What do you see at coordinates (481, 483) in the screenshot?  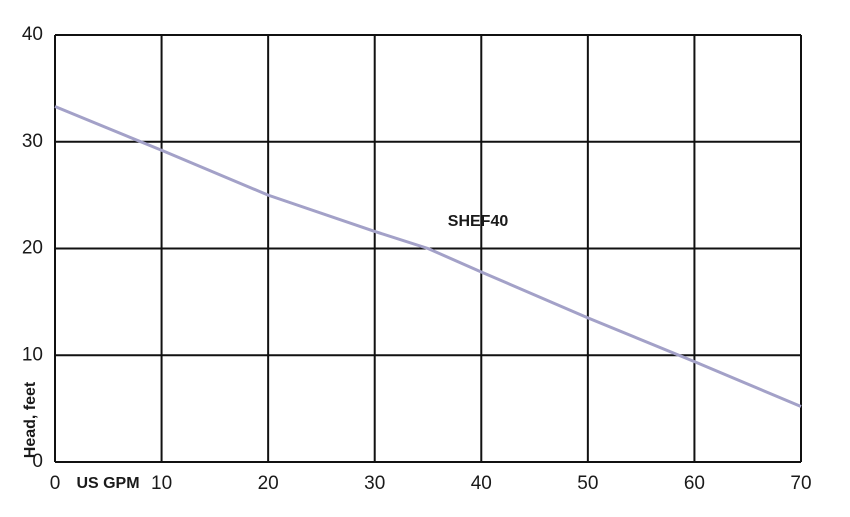 I see `x-tick-label: 40` at bounding box center [481, 483].